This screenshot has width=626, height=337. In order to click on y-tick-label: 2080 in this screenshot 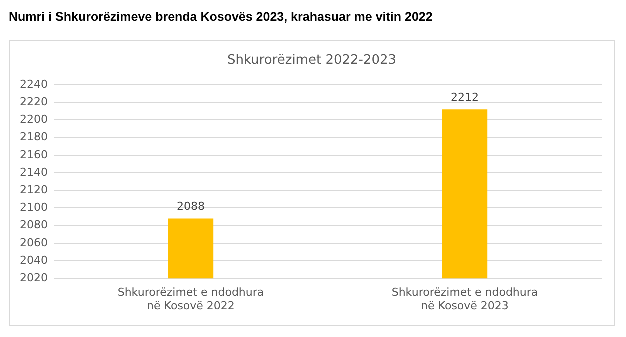, I will do `click(34, 225)`.